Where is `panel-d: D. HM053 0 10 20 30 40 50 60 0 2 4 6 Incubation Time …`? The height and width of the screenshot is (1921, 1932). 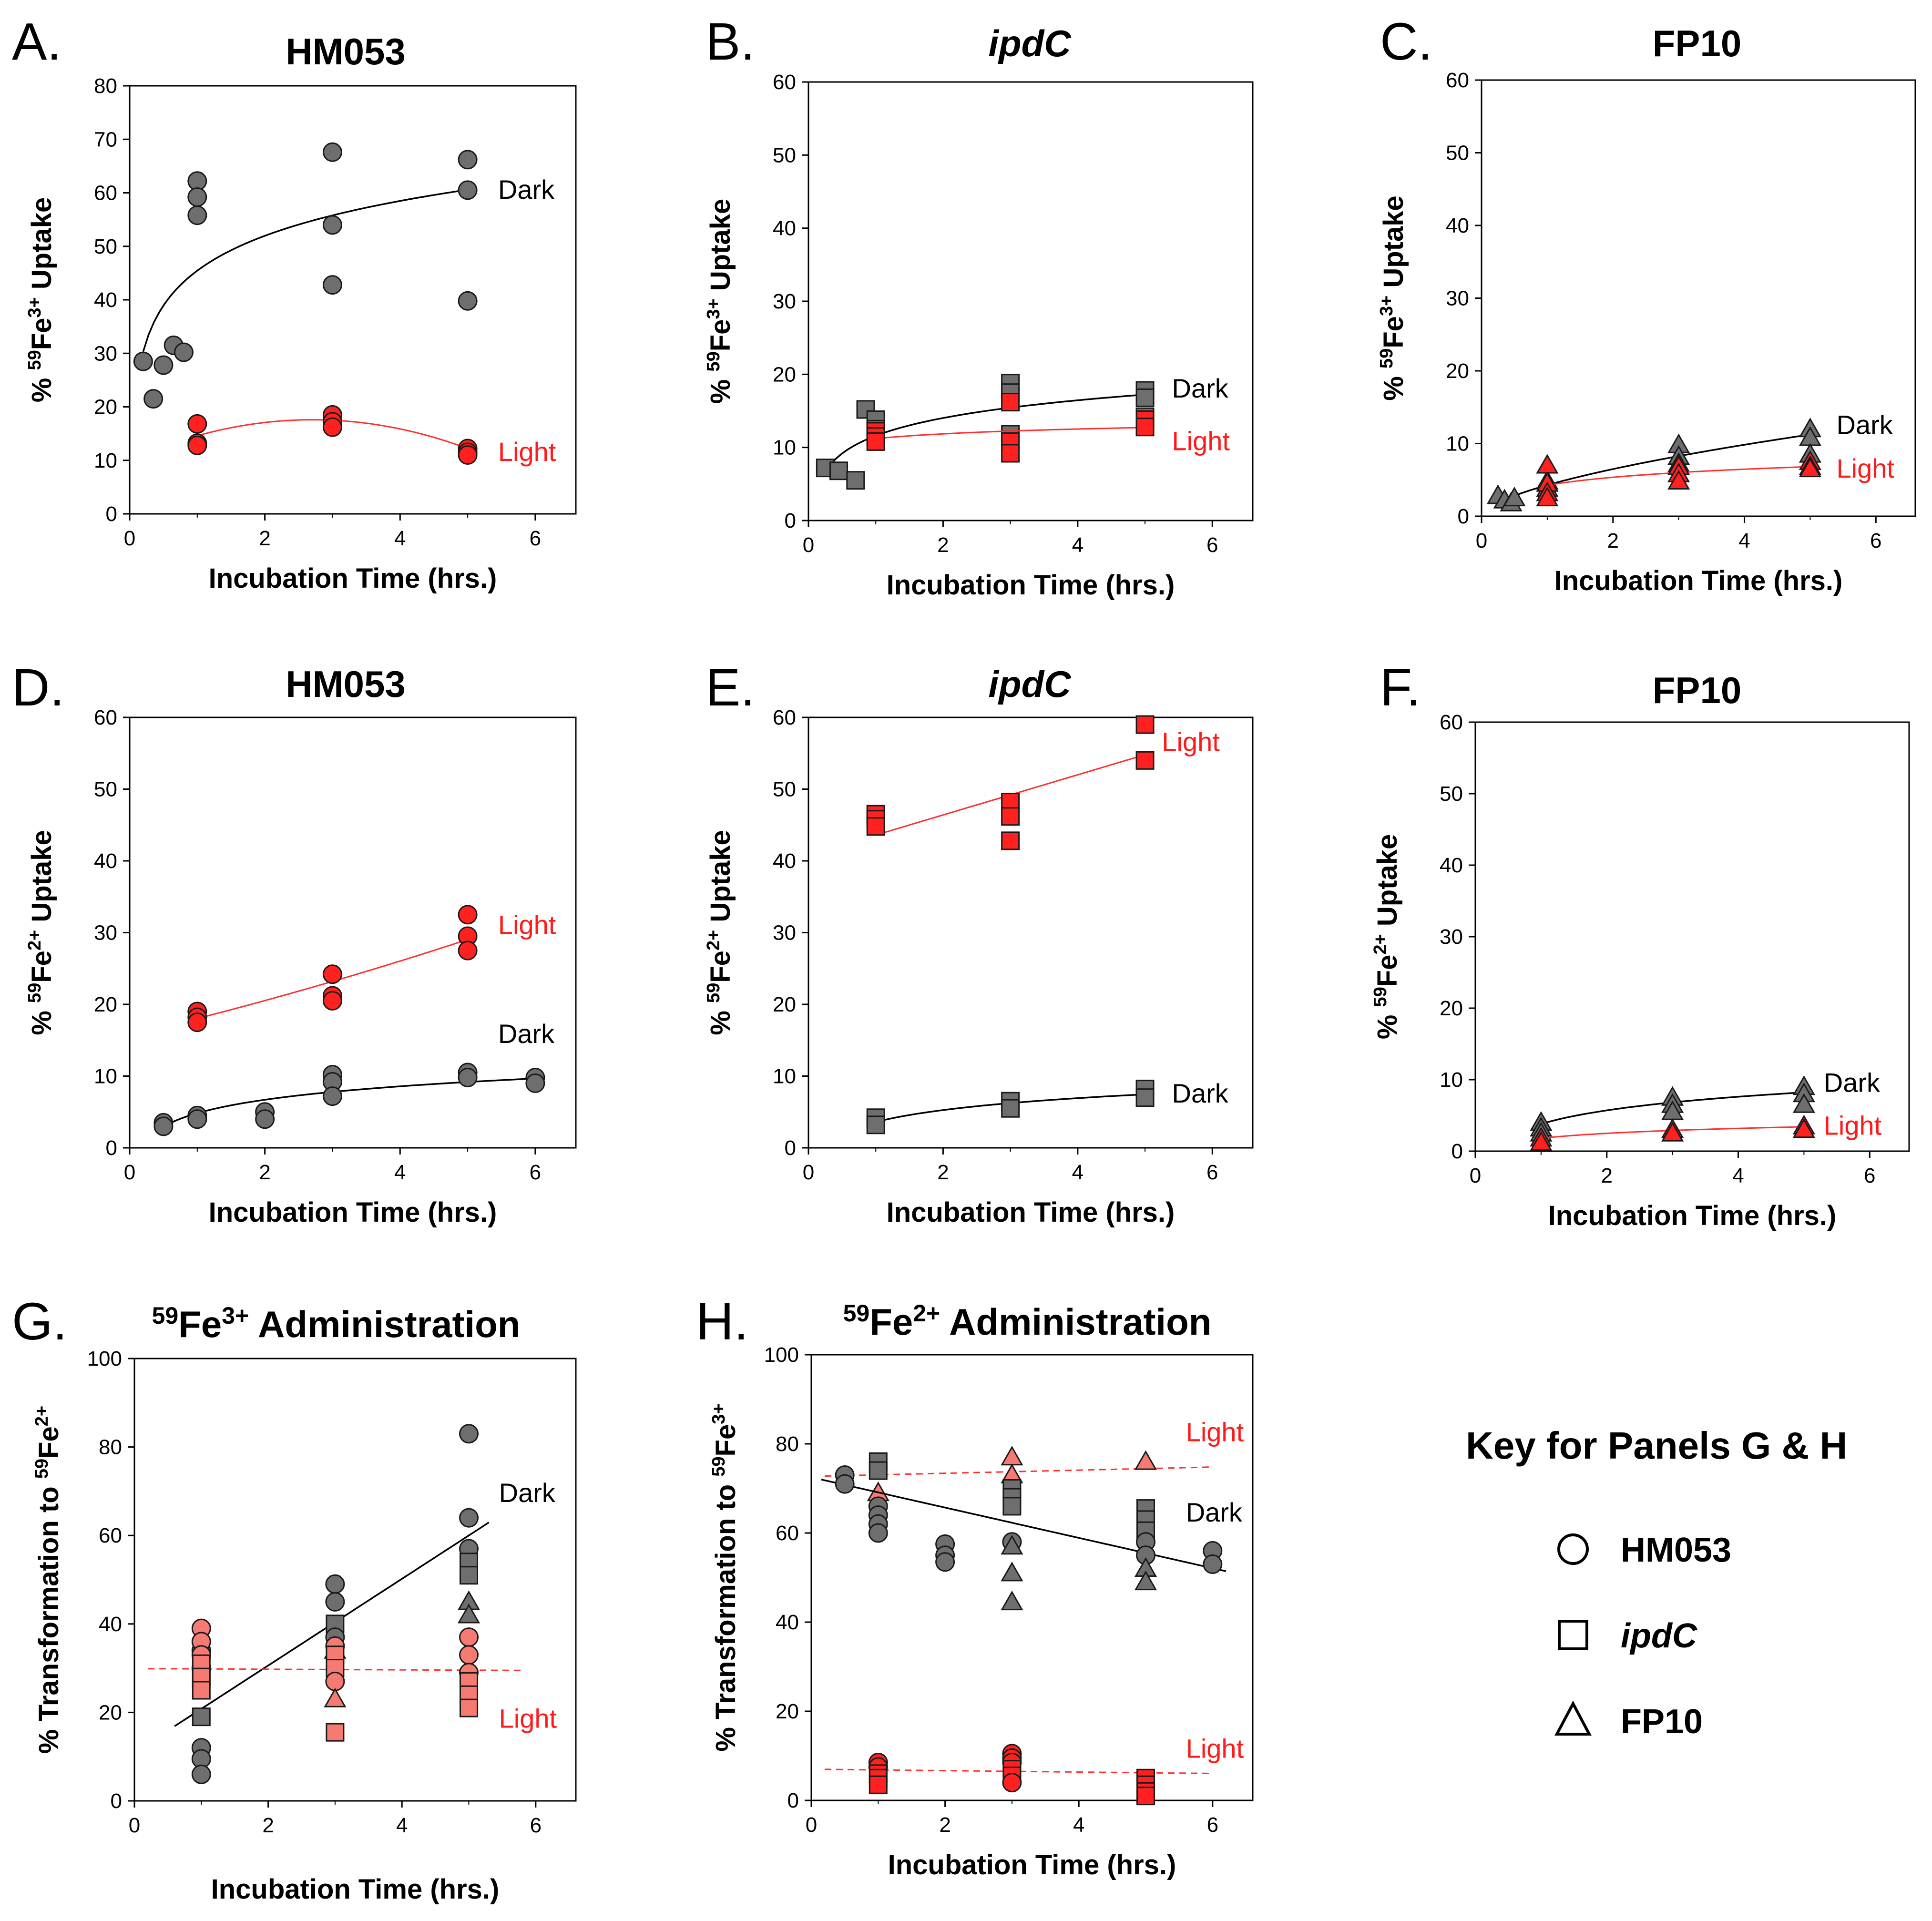 panel-d: D. HM053 0 10 20 30 40 50 60 0 2 4 6 Incubation Time … is located at coordinates (294, 943).